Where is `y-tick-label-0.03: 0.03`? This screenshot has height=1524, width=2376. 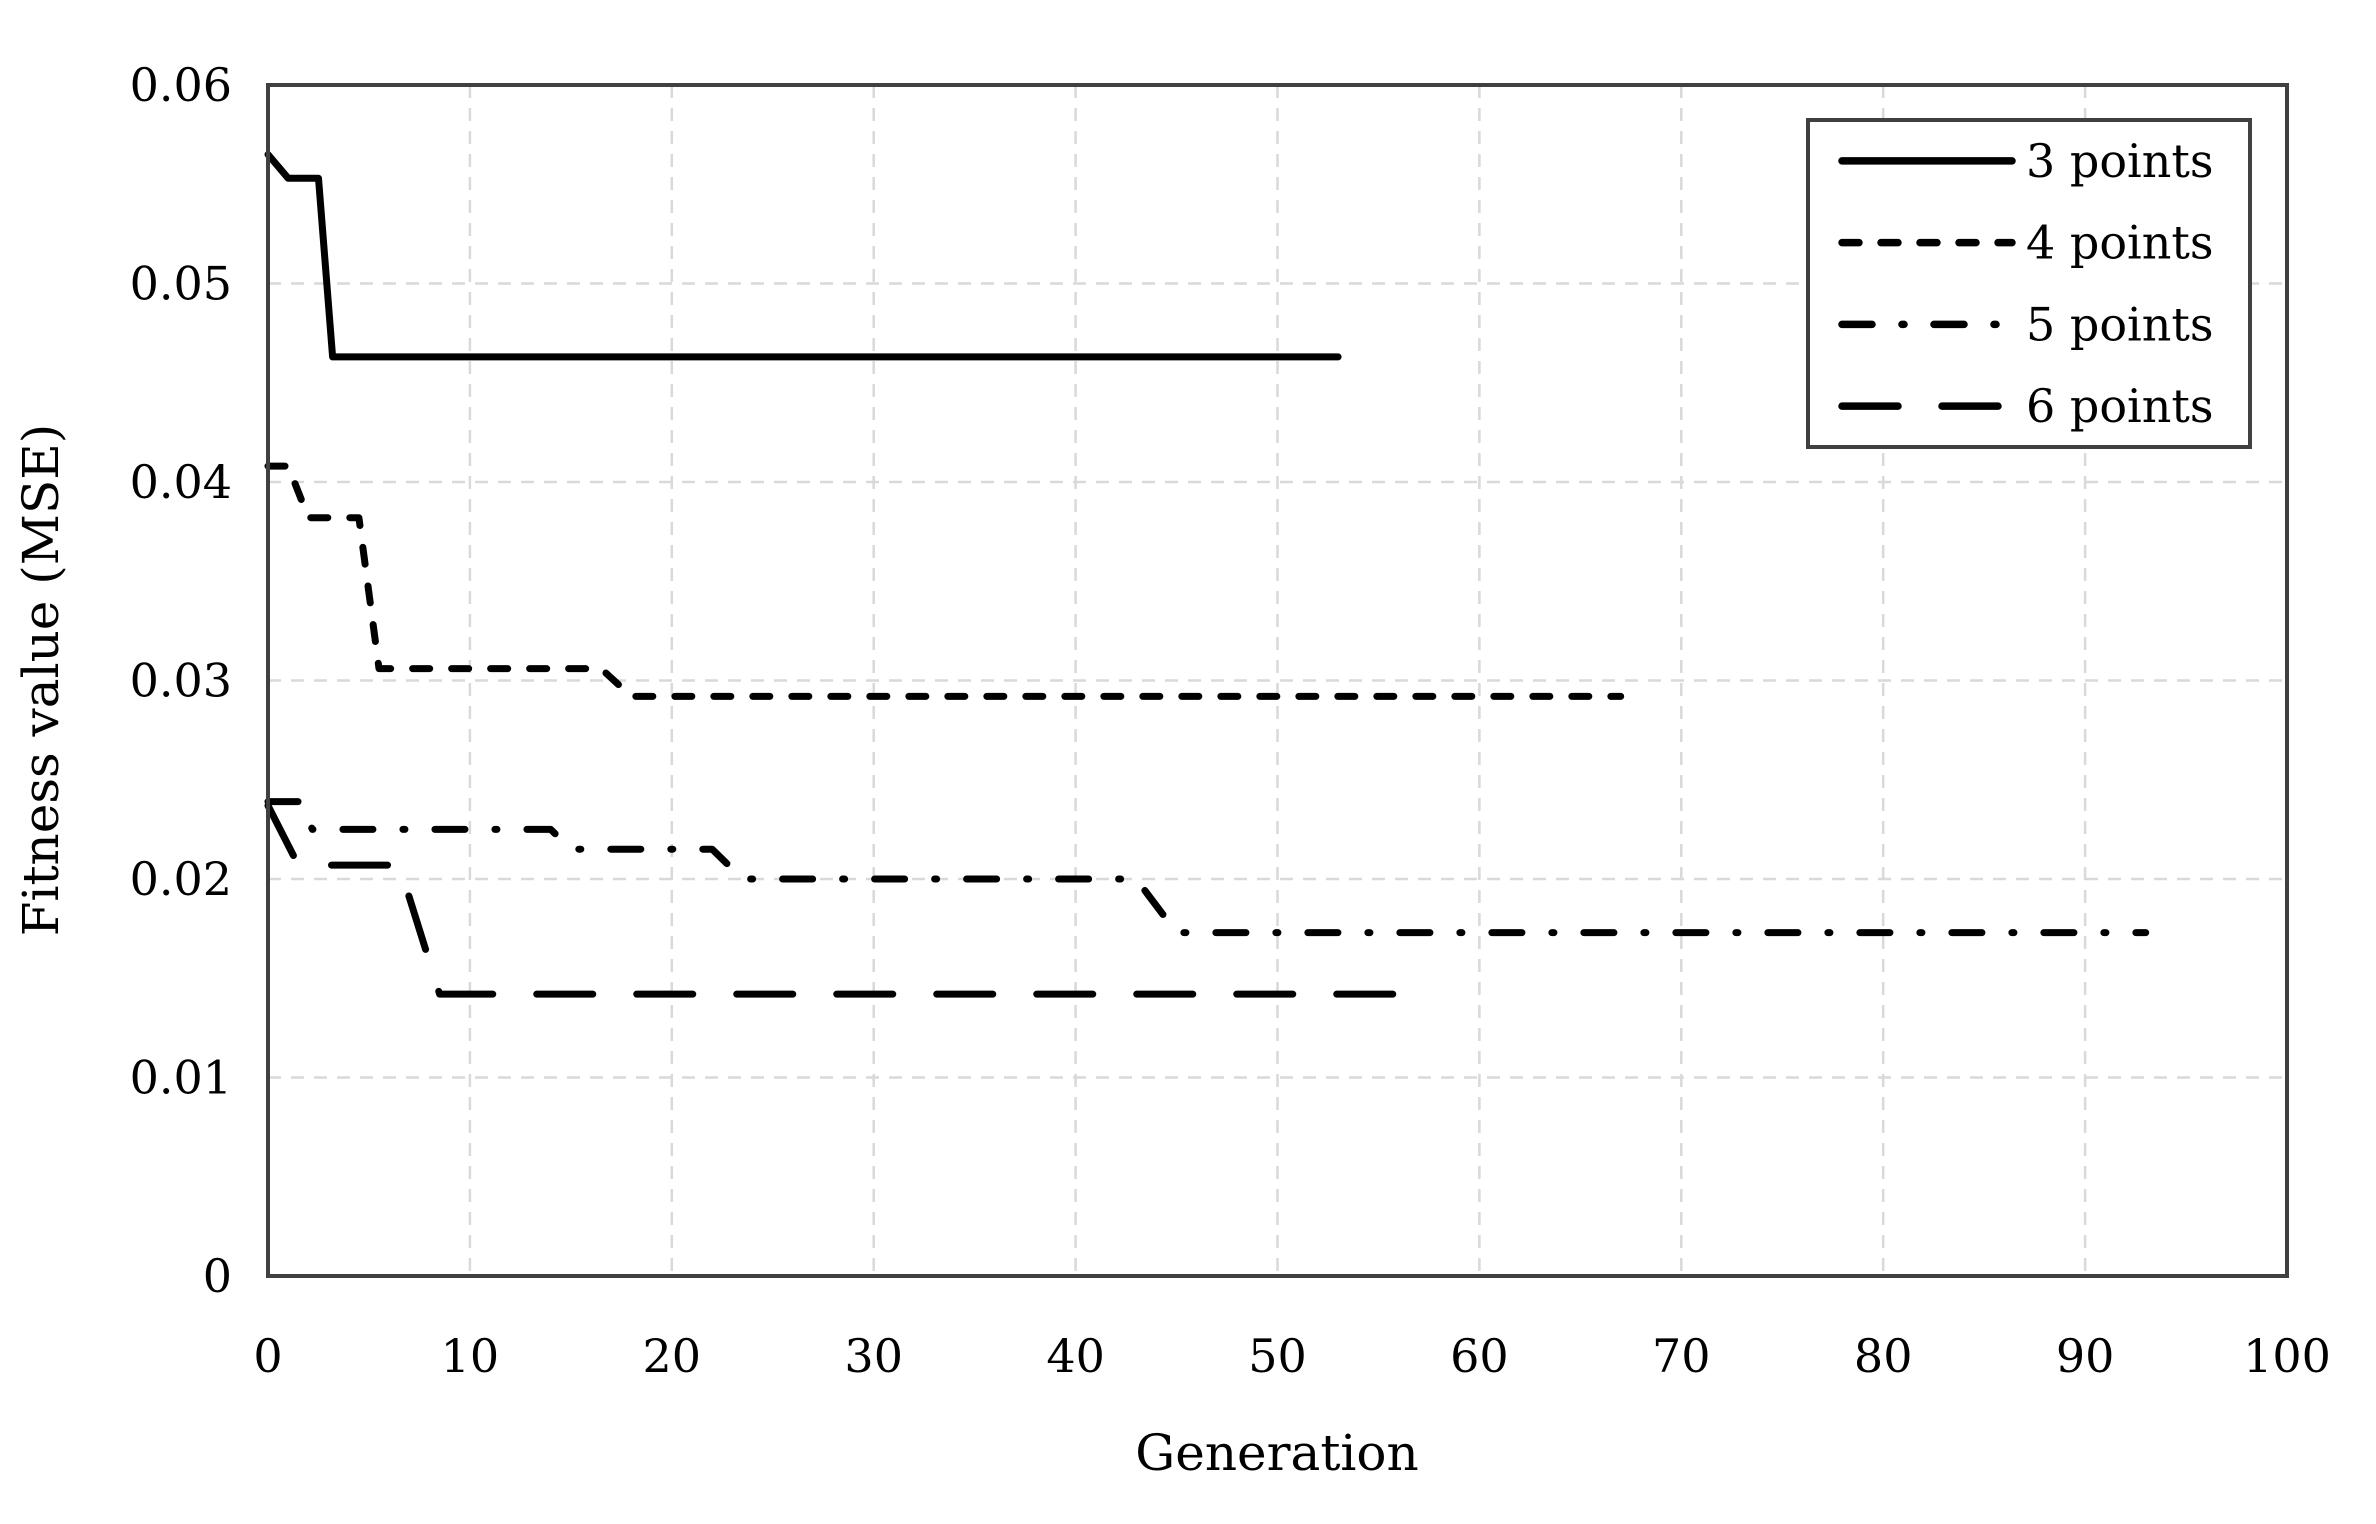
y-tick-label-0.03: 0.03 is located at coordinates (181, 681).